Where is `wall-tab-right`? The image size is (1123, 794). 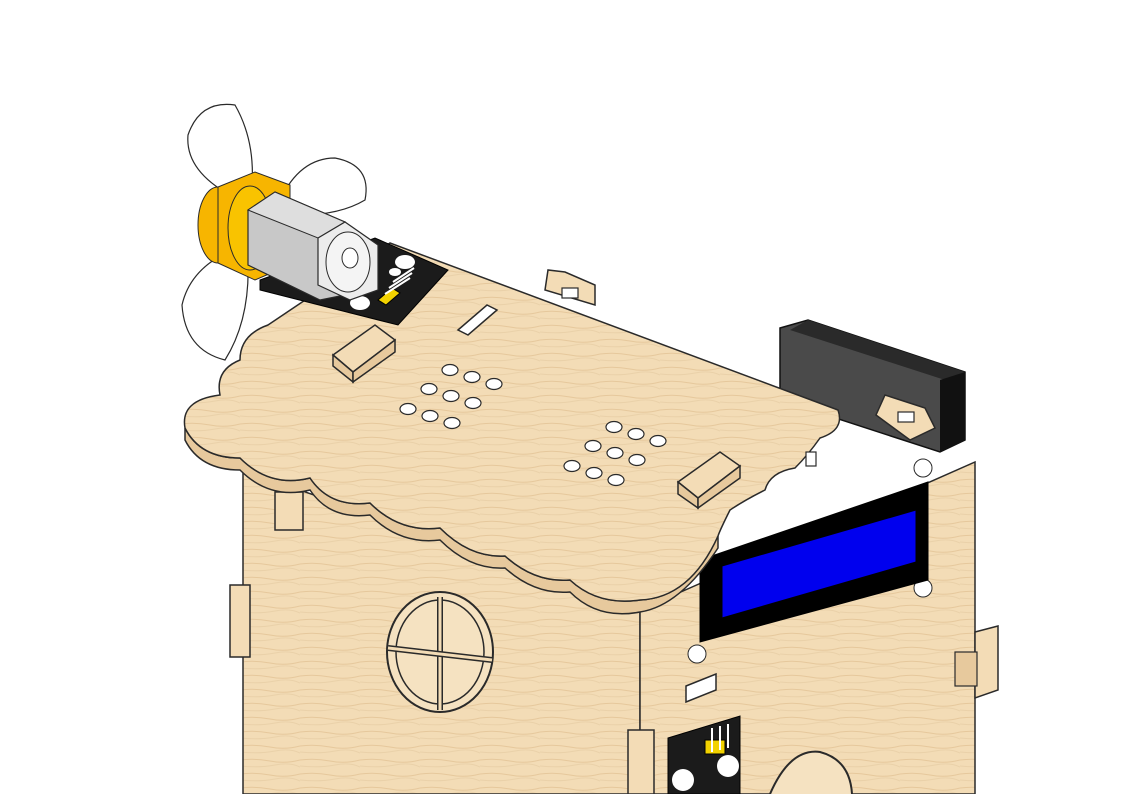 wall-tab-right is located at coordinates (986, 662).